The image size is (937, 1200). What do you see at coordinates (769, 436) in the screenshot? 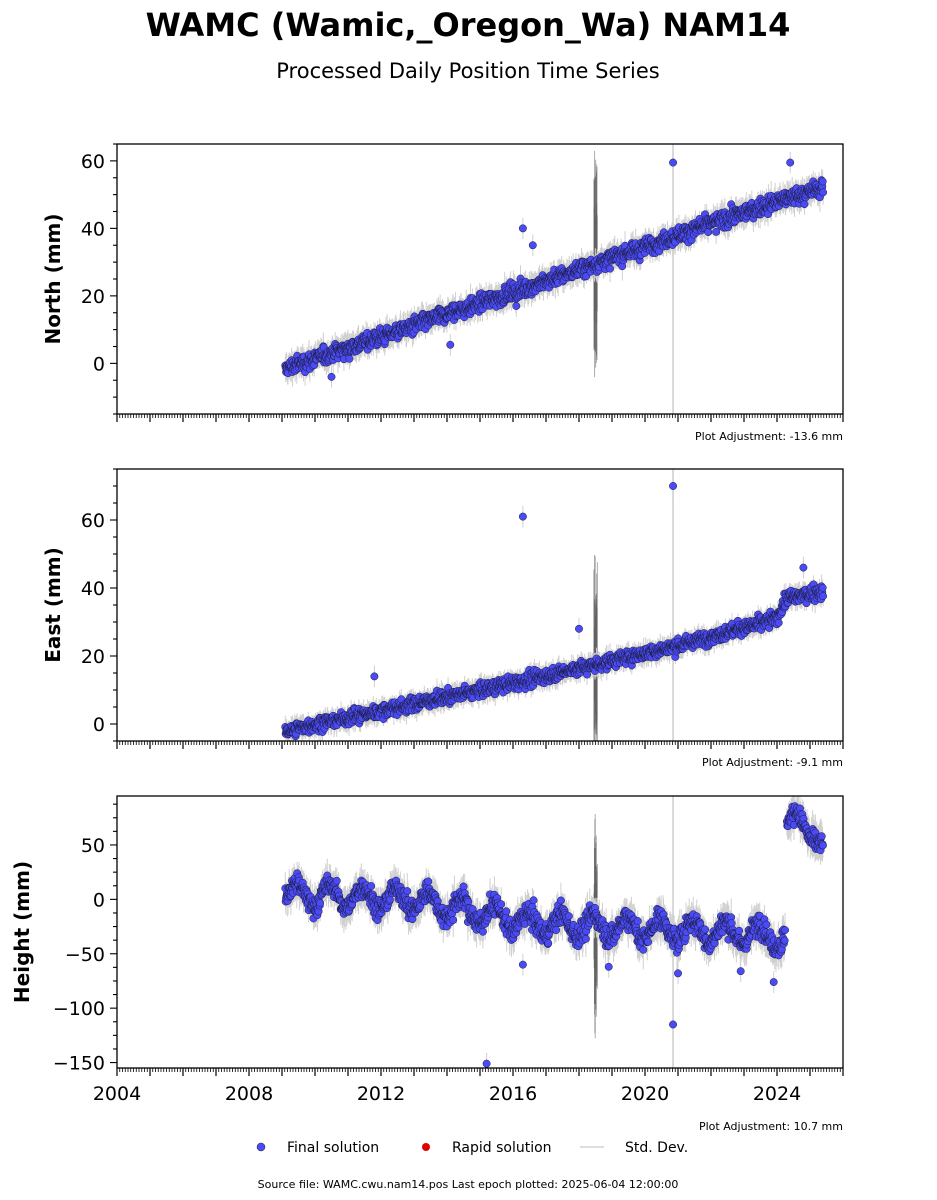
I see `north-plot-adjustment: Plot Adjustment: -13.6 mm` at bounding box center [769, 436].